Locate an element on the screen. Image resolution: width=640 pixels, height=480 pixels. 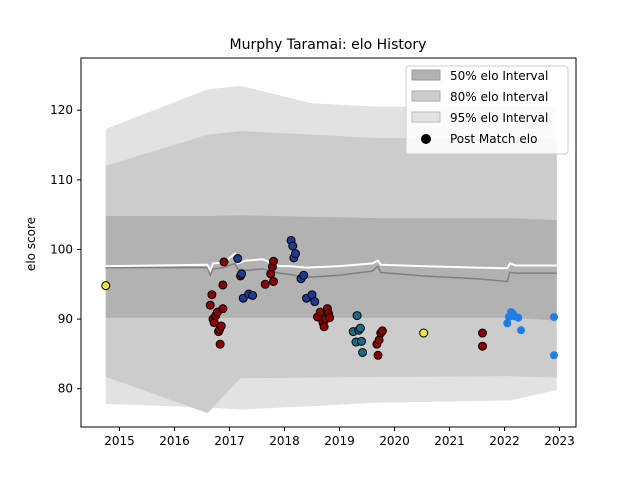
x-tick-label: 2016 is located at coordinates (174, 441).